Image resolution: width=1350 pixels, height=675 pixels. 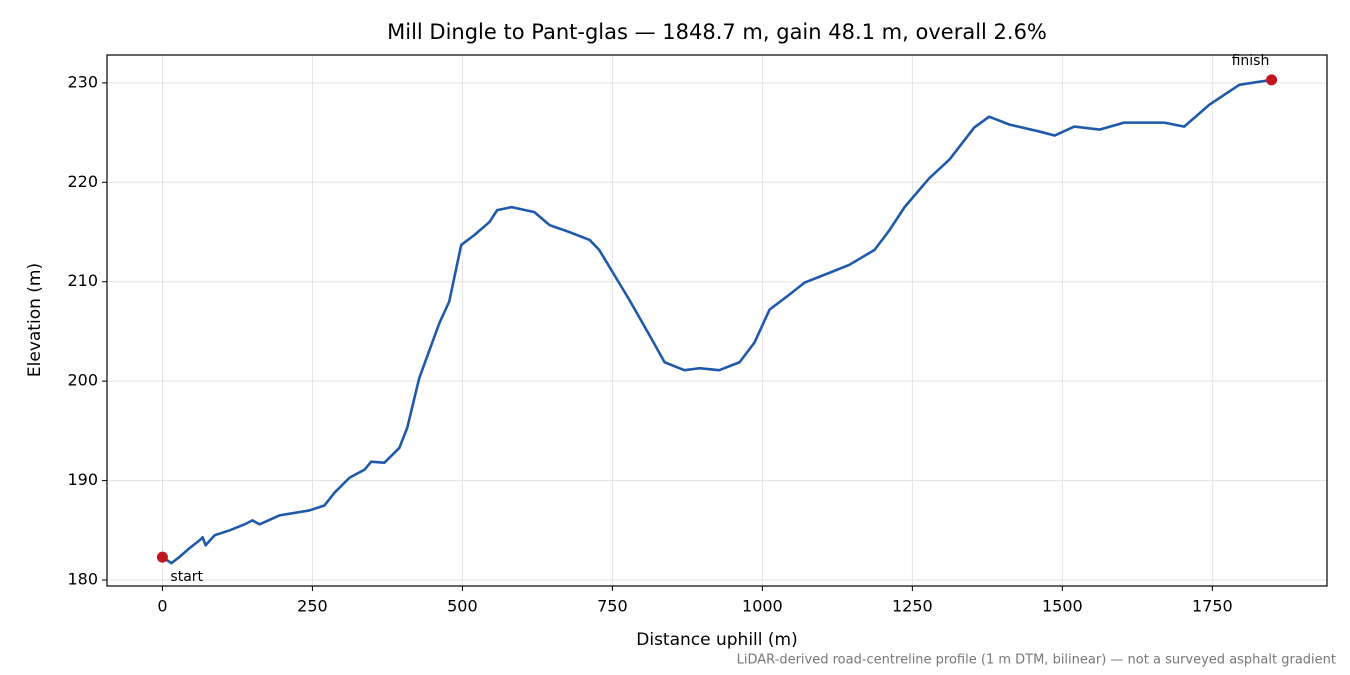 What do you see at coordinates (912, 606) in the screenshot?
I see `x-tick-label: 1250` at bounding box center [912, 606].